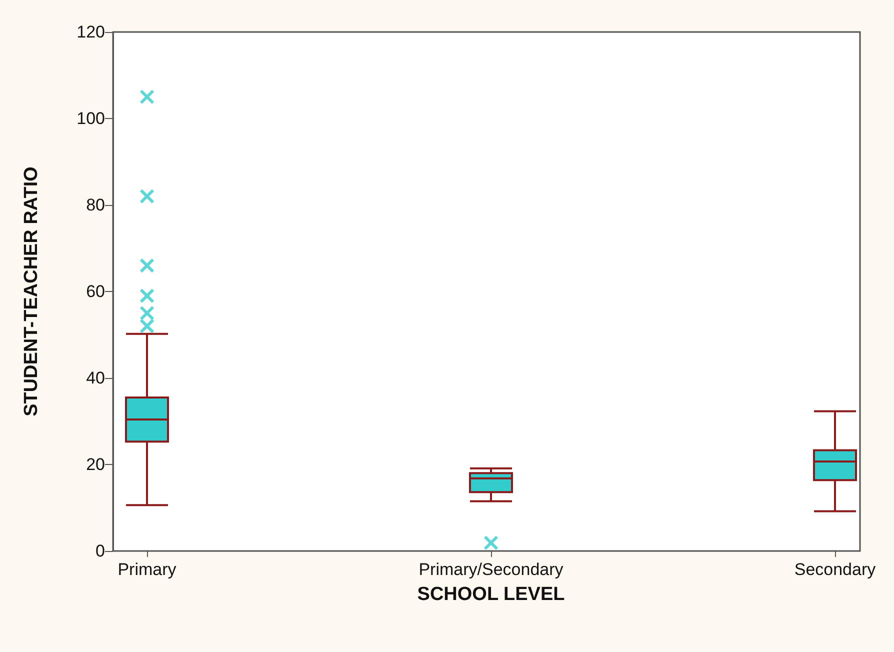  What do you see at coordinates (95, 205) in the screenshot?
I see `y-tick-label: 80` at bounding box center [95, 205].